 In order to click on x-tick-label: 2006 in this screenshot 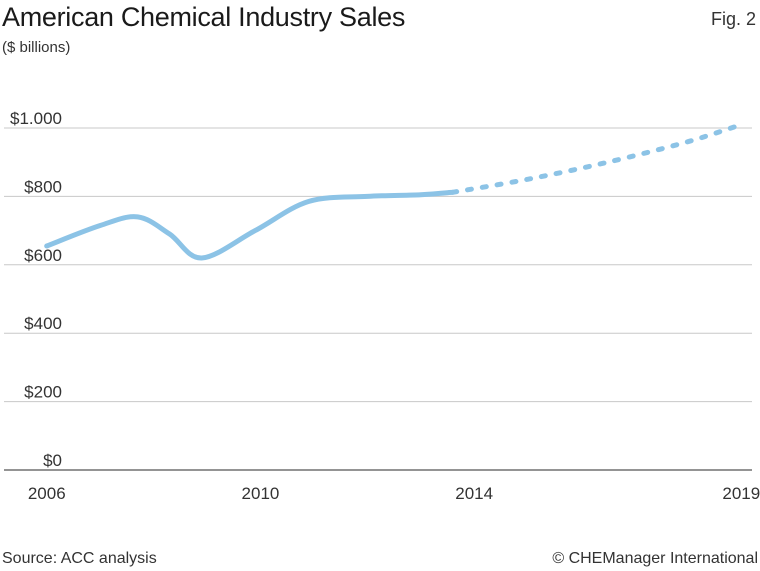, I will do `click(47, 493)`.